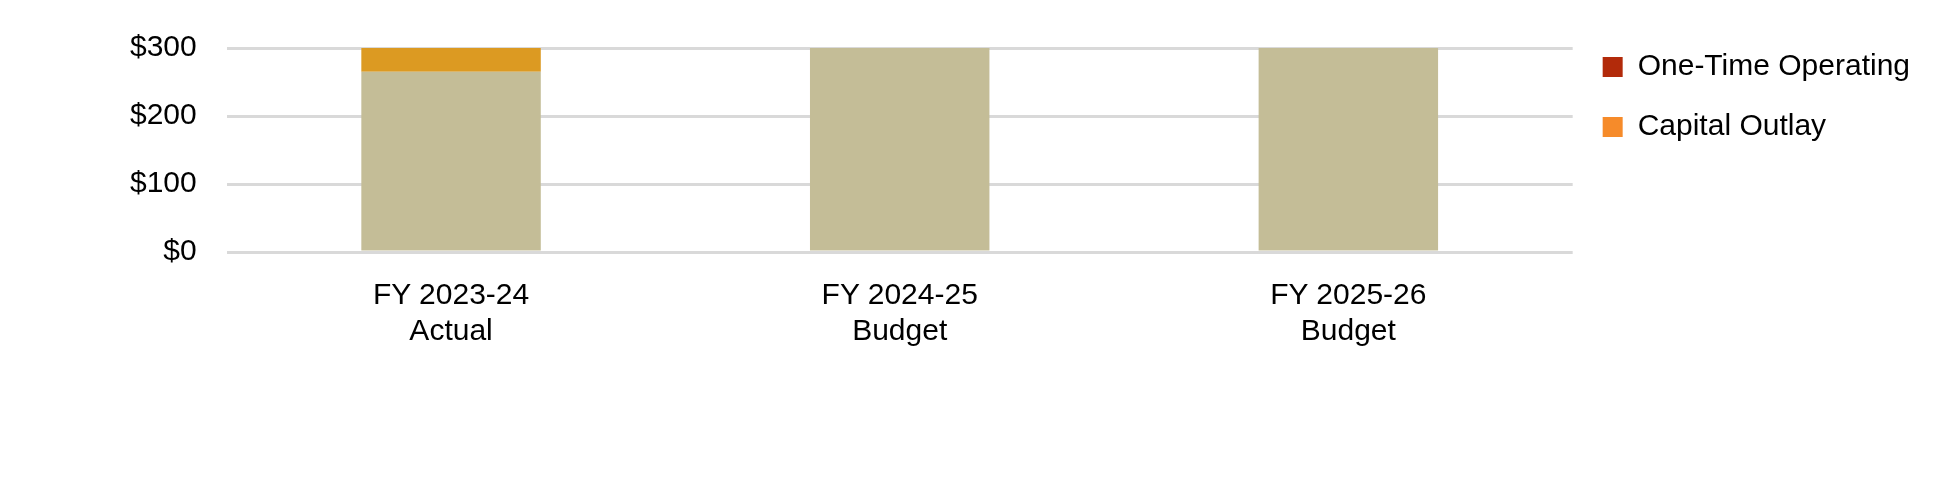 The height and width of the screenshot is (478, 1950). I want to click on y-tick-label: $0, so click(180, 250).